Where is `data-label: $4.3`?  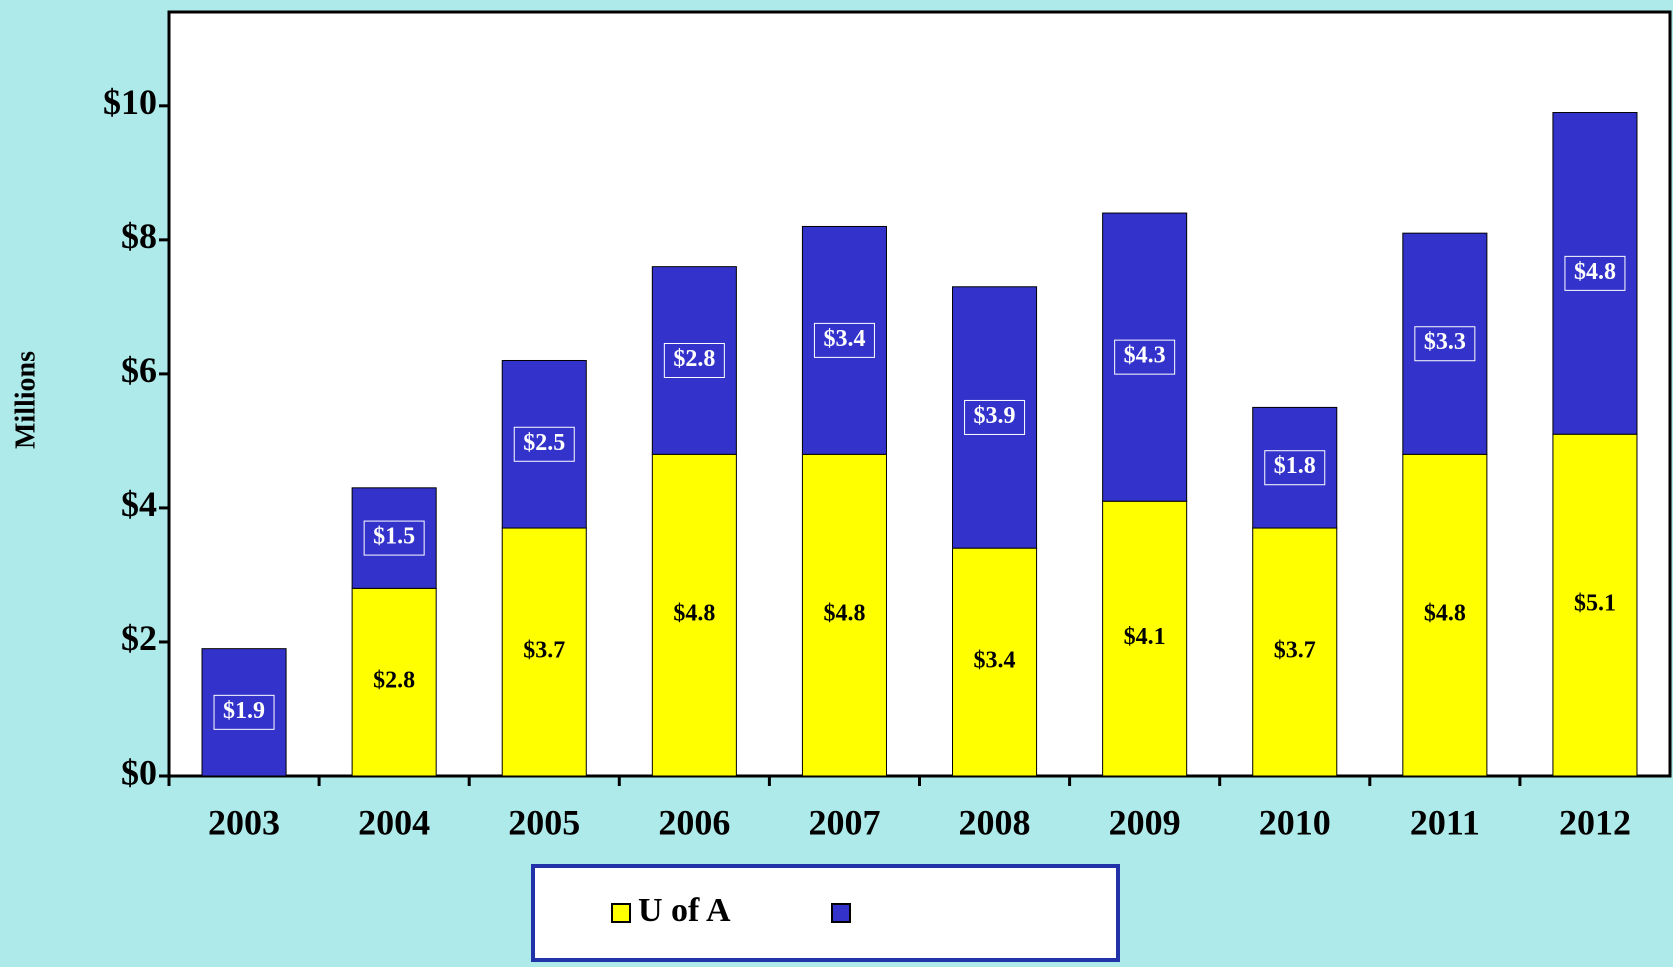 data-label: $4.3 is located at coordinates (1145, 356).